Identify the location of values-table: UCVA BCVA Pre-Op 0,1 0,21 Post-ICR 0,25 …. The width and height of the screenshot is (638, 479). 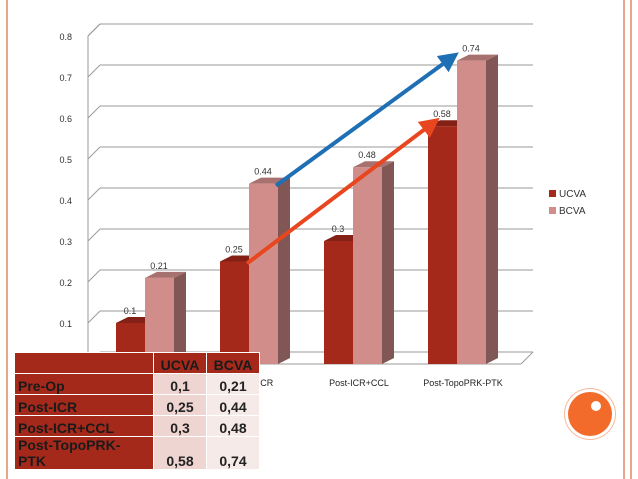
(137, 411).